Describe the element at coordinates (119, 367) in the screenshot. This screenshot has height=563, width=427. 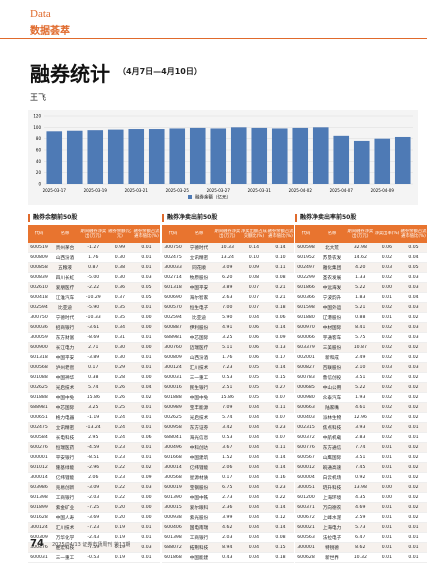
I see `cell: 0.29` at that location.